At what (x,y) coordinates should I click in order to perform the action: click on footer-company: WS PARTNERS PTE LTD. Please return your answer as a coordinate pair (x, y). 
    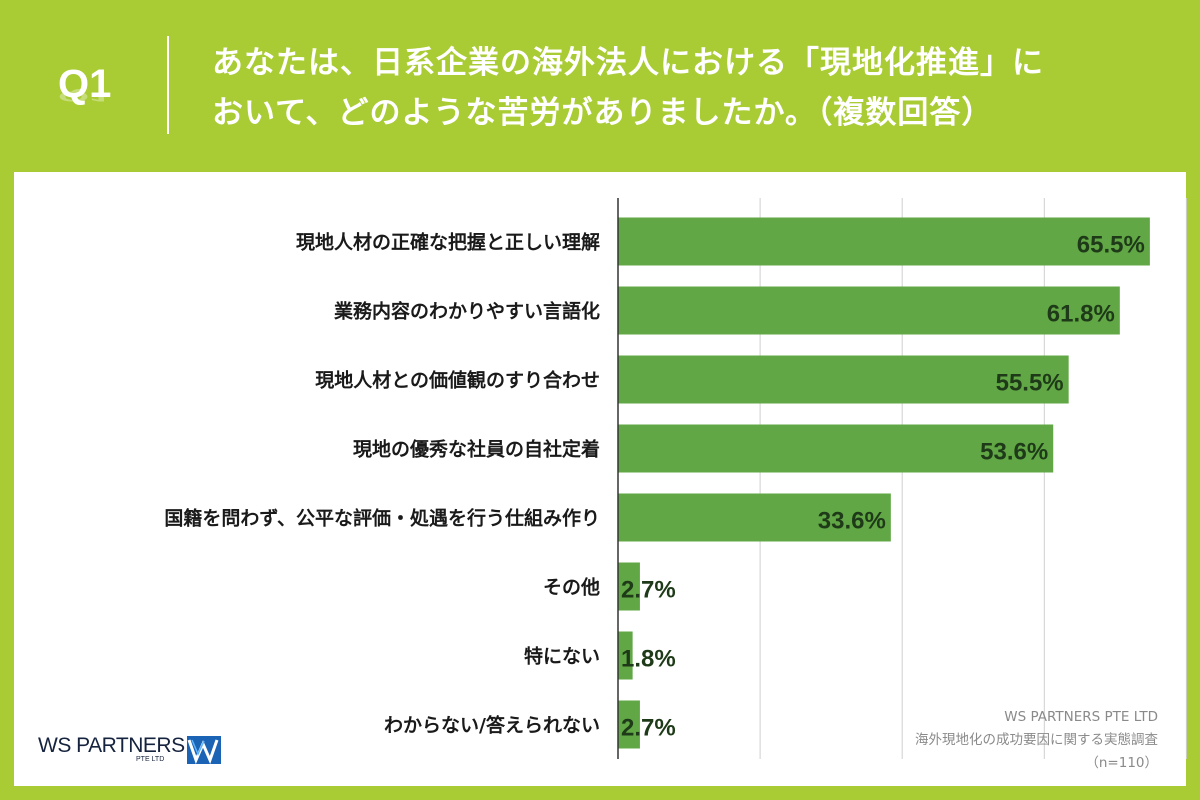
    Looking at the image, I should click on (1081, 717).